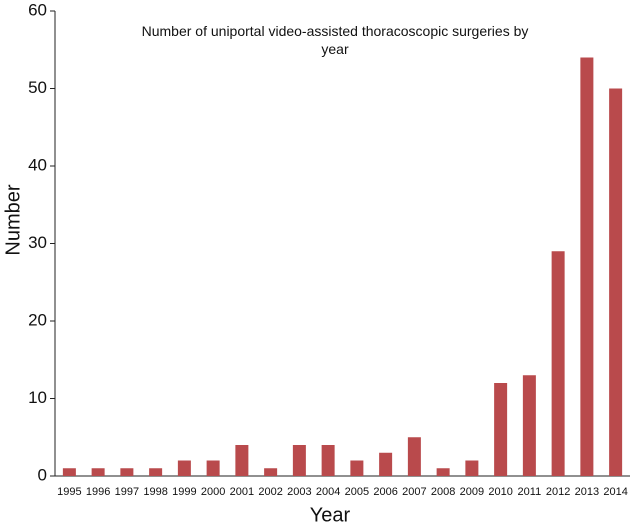 This screenshot has width=634, height=527. Describe the element at coordinates (69, 492) in the screenshot. I see `x-tick-label: 1995` at that location.